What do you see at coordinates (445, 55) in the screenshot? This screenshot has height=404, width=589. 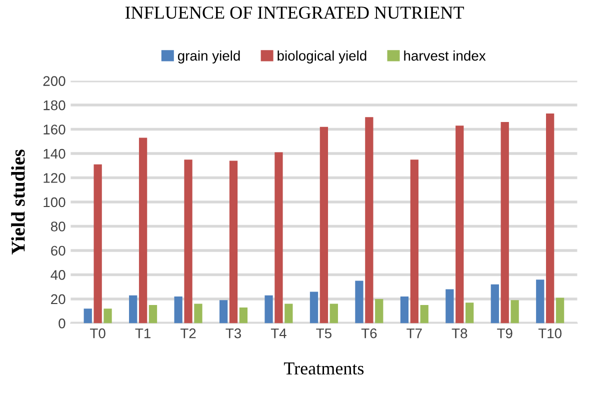 I see `legend-label: harvest index` at bounding box center [445, 55].